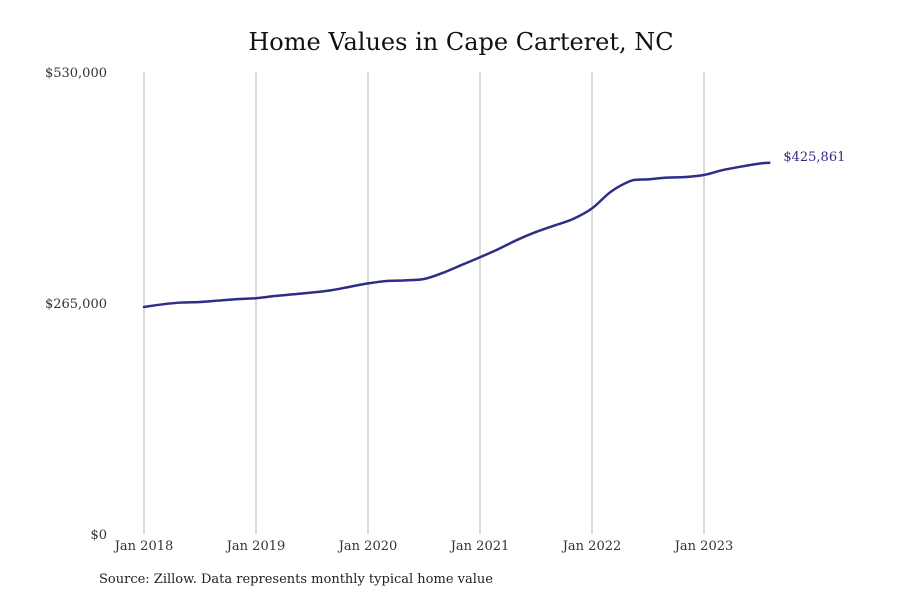 The width and height of the screenshot is (900, 600). What do you see at coordinates (76, 73) in the screenshot?
I see `y-tick-label: $530,000` at bounding box center [76, 73].